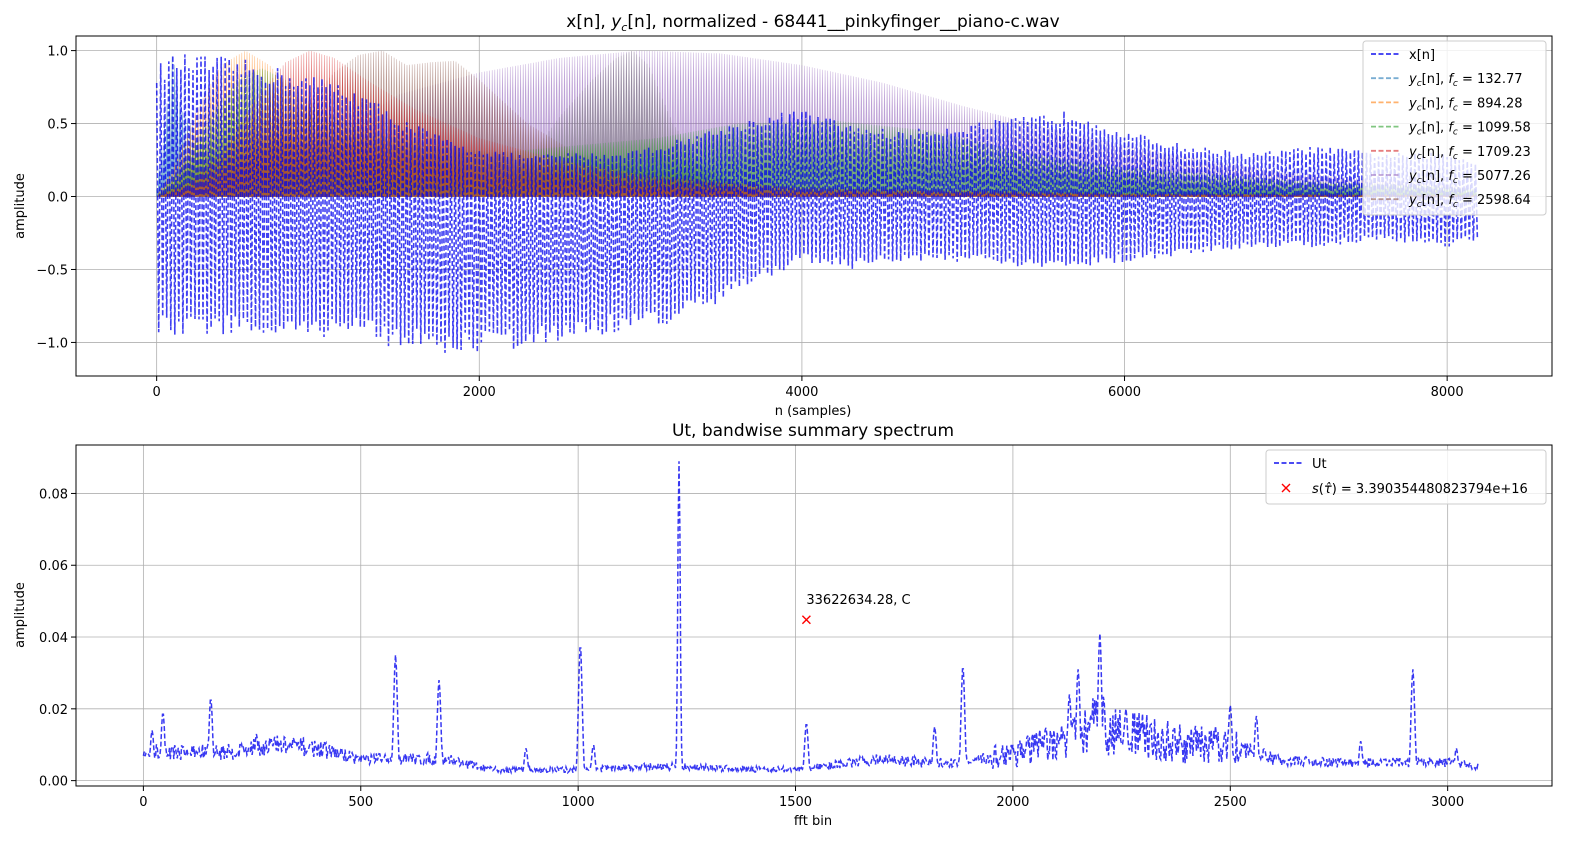  What do you see at coordinates (52, 270) in the screenshot?
I see `waveform-ytick-label: −0.5` at bounding box center [52, 270].